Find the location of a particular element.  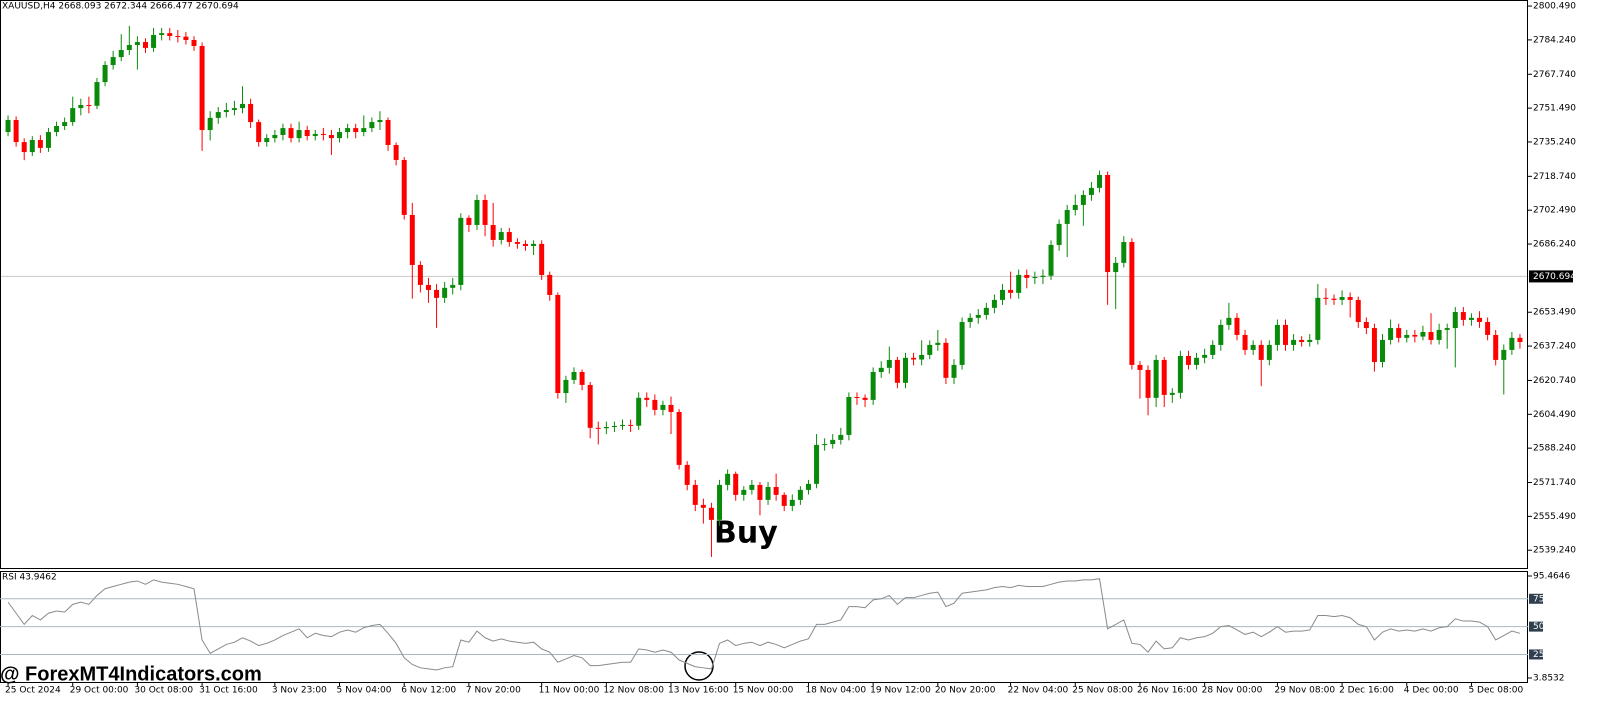

x-tick-label: 2 Dec 16:00 is located at coordinates (1366, 691).